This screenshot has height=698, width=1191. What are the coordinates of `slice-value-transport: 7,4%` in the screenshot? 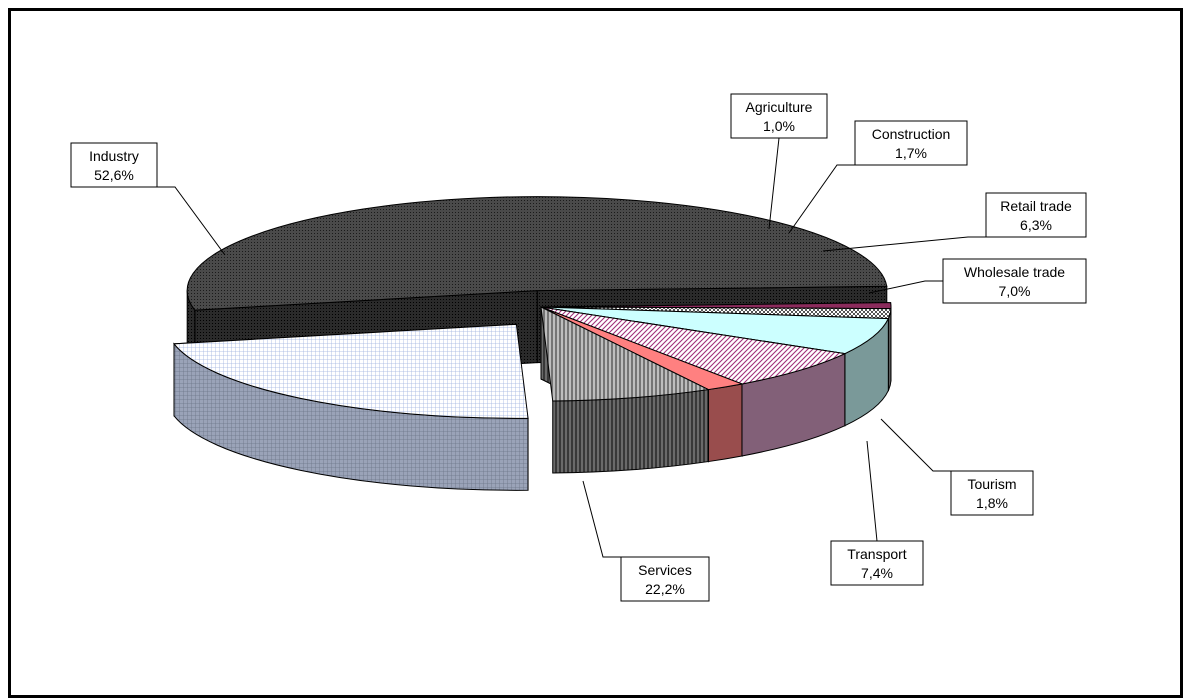 It's located at (877, 573).